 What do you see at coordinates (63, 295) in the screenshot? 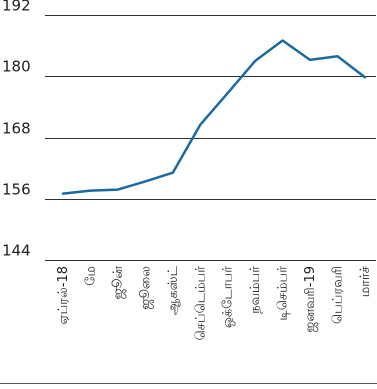
I see `x-tick-label: ஏப்ரல்-18` at bounding box center [63, 295].